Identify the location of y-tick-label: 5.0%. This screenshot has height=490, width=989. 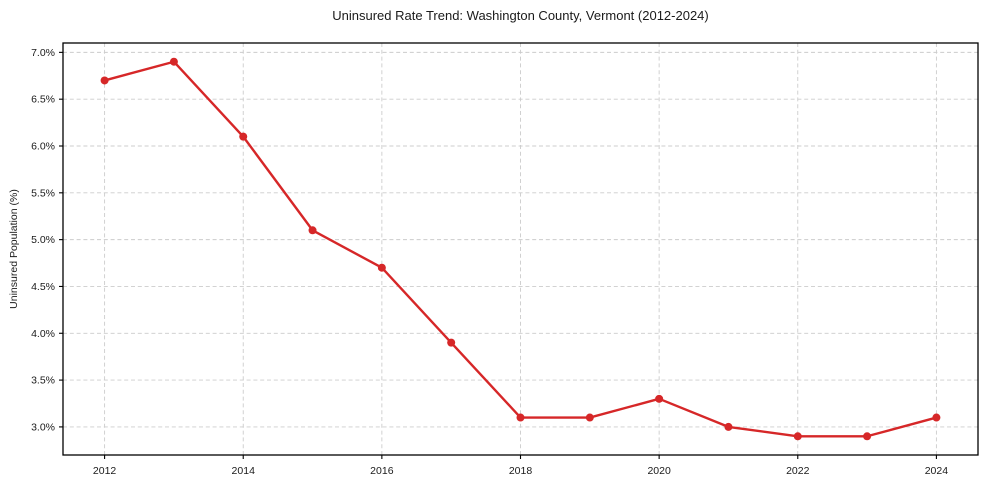
(43, 240).